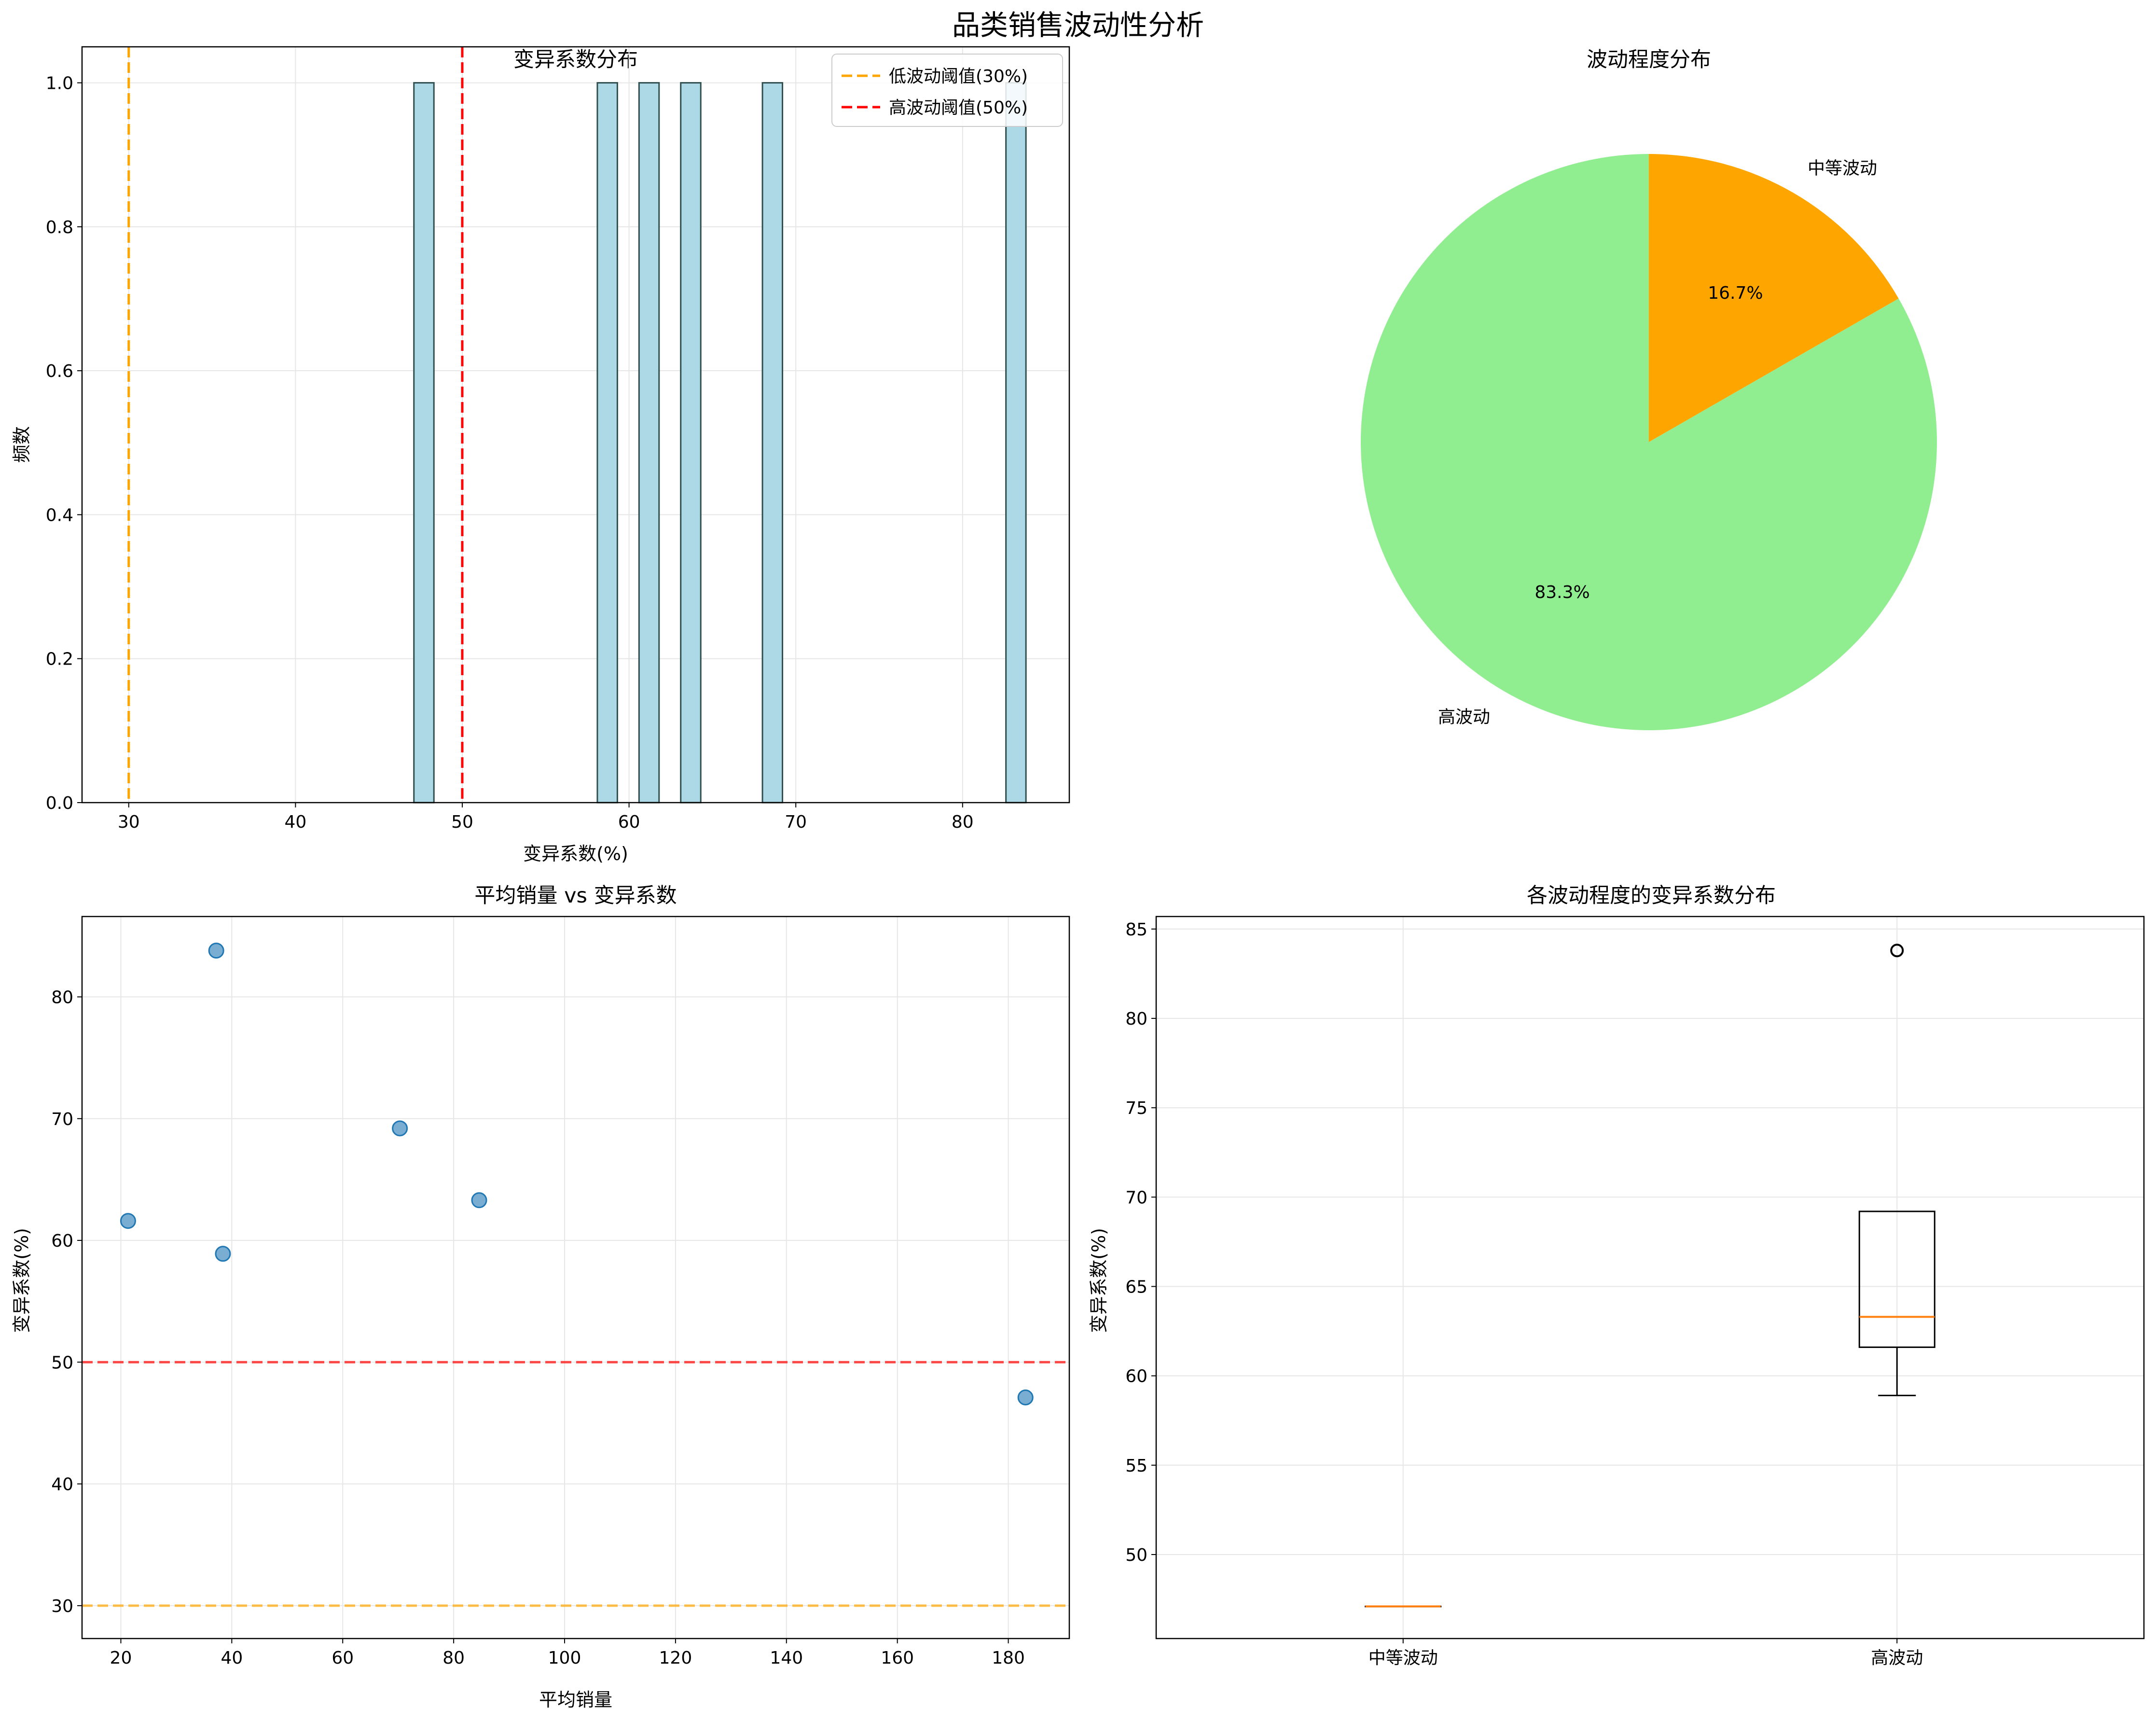  I want to click on x-tick-label: 180, so click(1008, 1658).